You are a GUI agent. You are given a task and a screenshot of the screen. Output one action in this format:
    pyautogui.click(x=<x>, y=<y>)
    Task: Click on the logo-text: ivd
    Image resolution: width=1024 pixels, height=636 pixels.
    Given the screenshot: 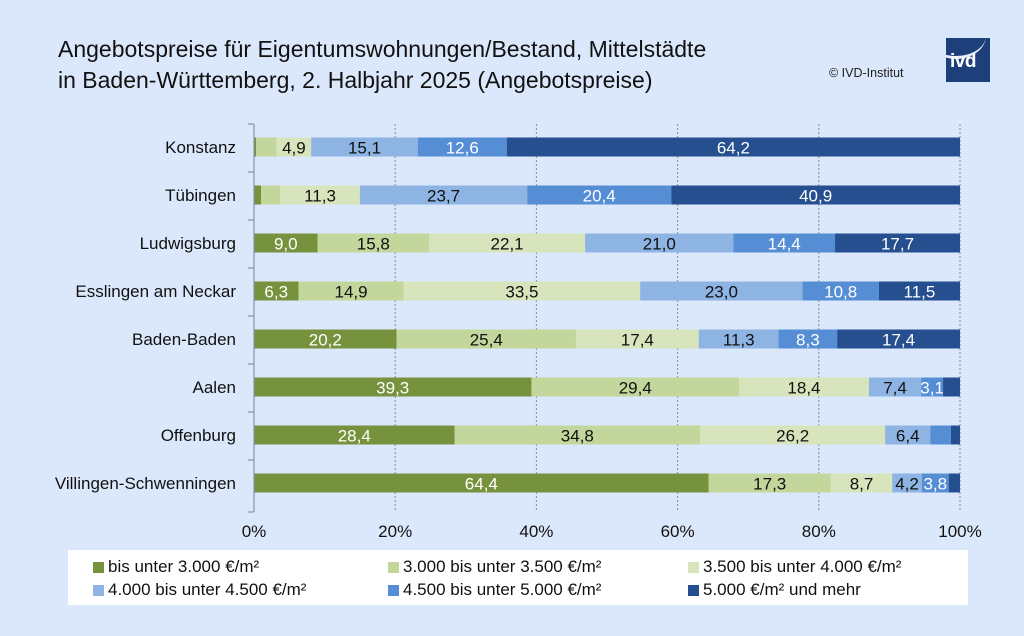 What is the action you would take?
    pyautogui.click(x=963, y=61)
    